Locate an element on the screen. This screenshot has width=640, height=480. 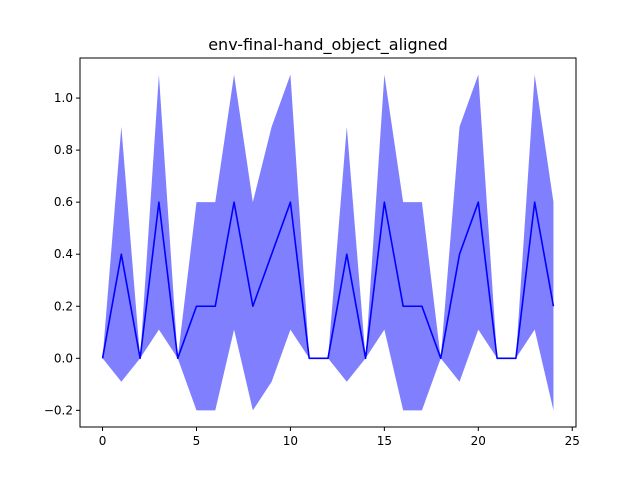
y-tick-label: 1.0 is located at coordinates (63, 98).